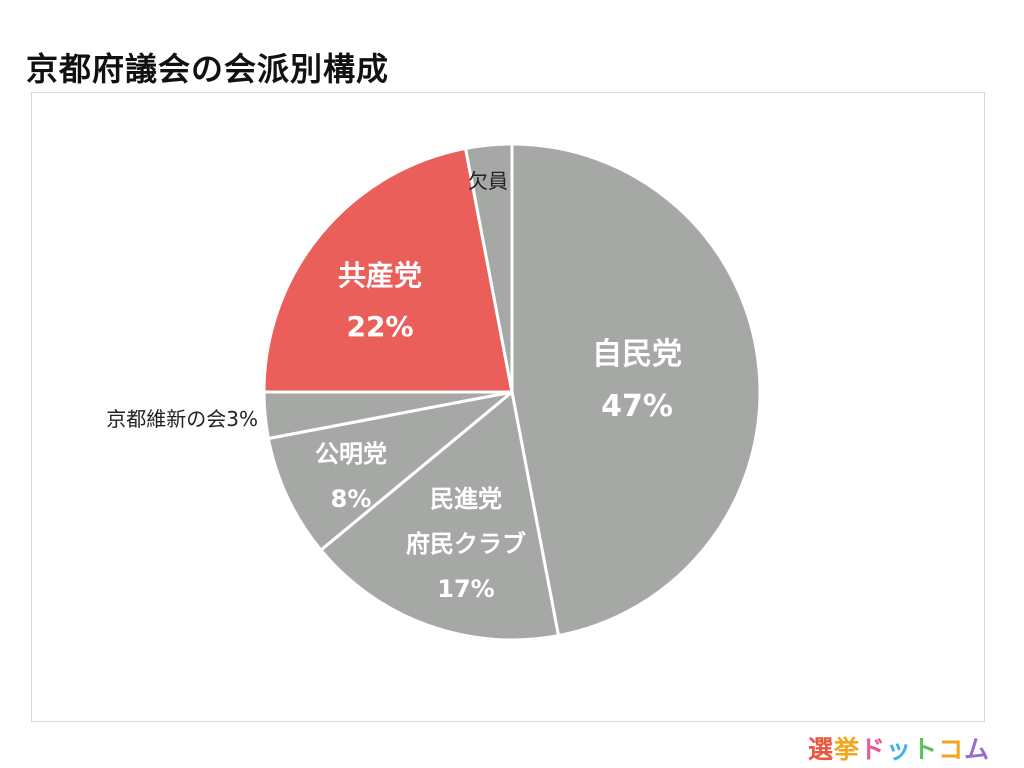 This screenshot has width=1024, height=768. Describe the element at coordinates (208, 69) in the screenshot. I see `page-title: 京都府議会の会派別構成` at that location.